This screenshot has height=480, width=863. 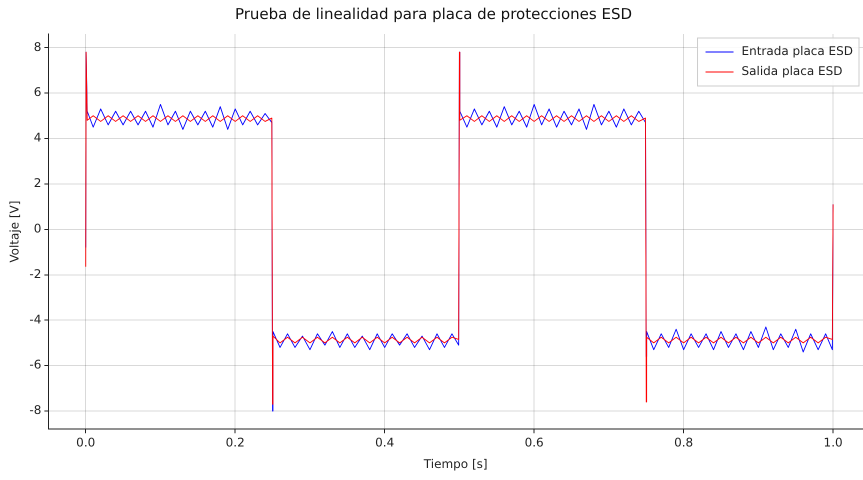 I want to click on y-tick-label: -8, so click(x=35, y=410).